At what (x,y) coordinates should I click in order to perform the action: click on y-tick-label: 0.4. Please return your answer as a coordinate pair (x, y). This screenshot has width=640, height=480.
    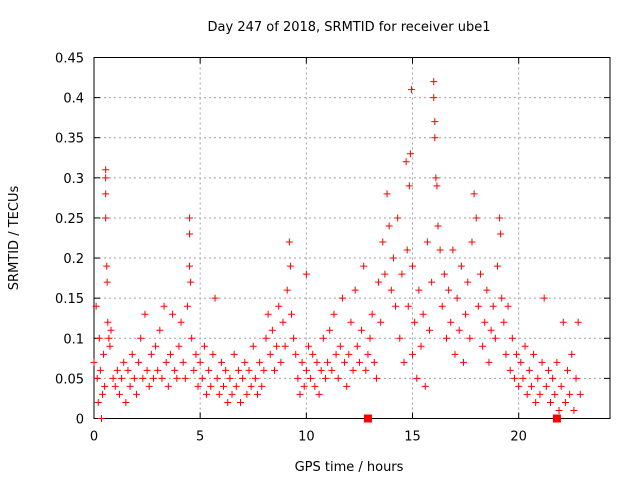
    Looking at the image, I should click on (73, 99).